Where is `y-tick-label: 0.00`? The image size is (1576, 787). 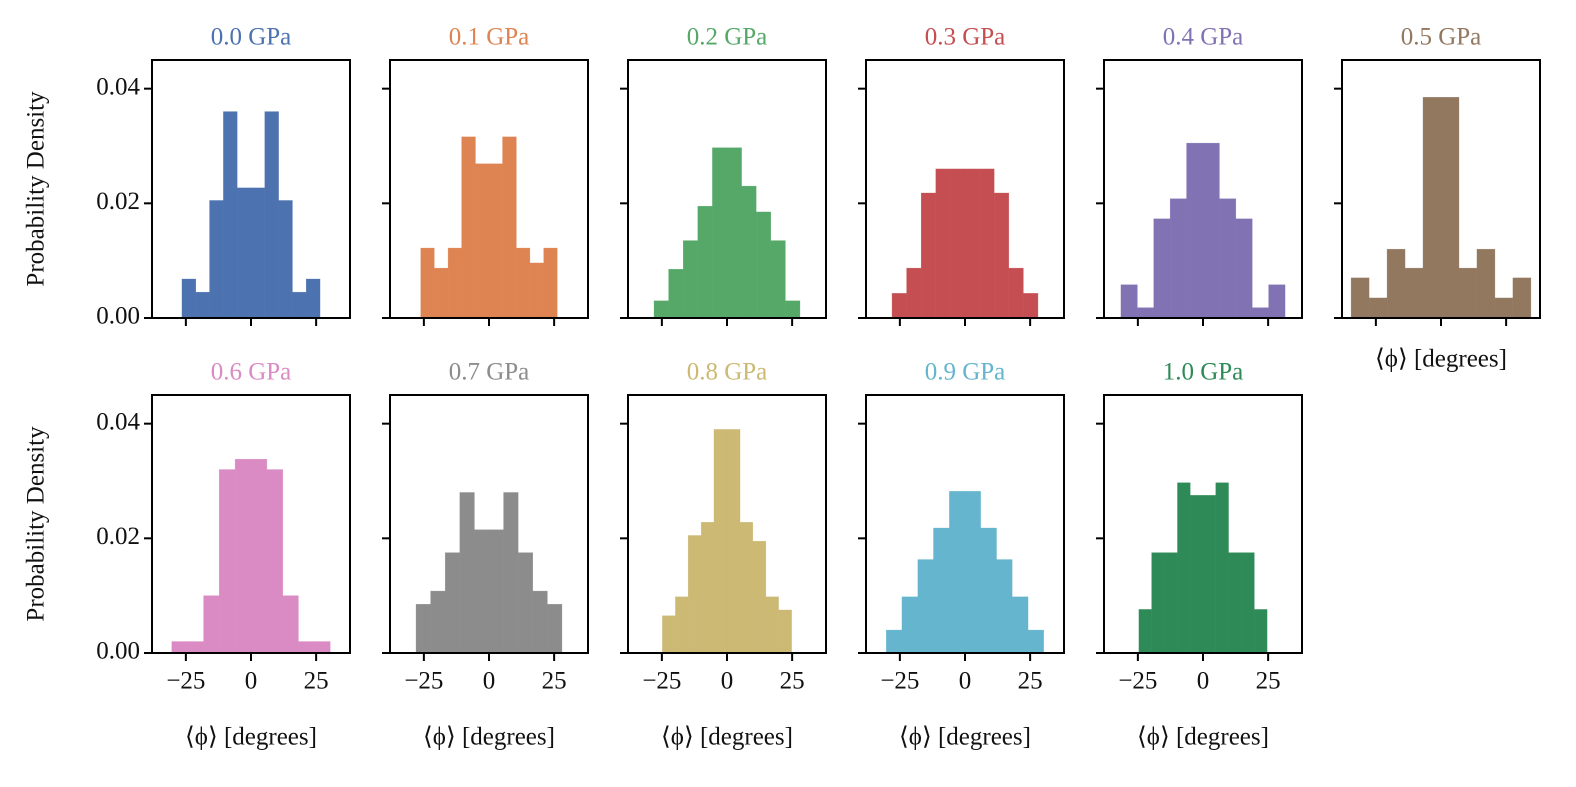 y-tick-label: 0.00 is located at coordinates (118, 316).